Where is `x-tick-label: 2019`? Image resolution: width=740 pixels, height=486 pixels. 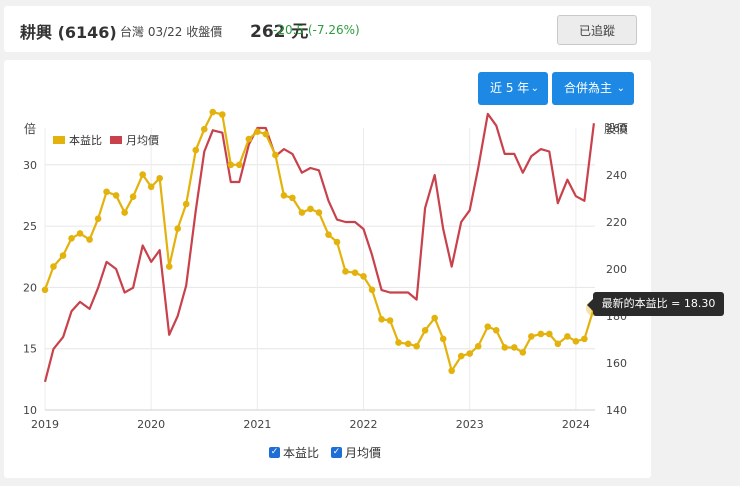
x-tick-label: 2019 is located at coordinates (45, 424).